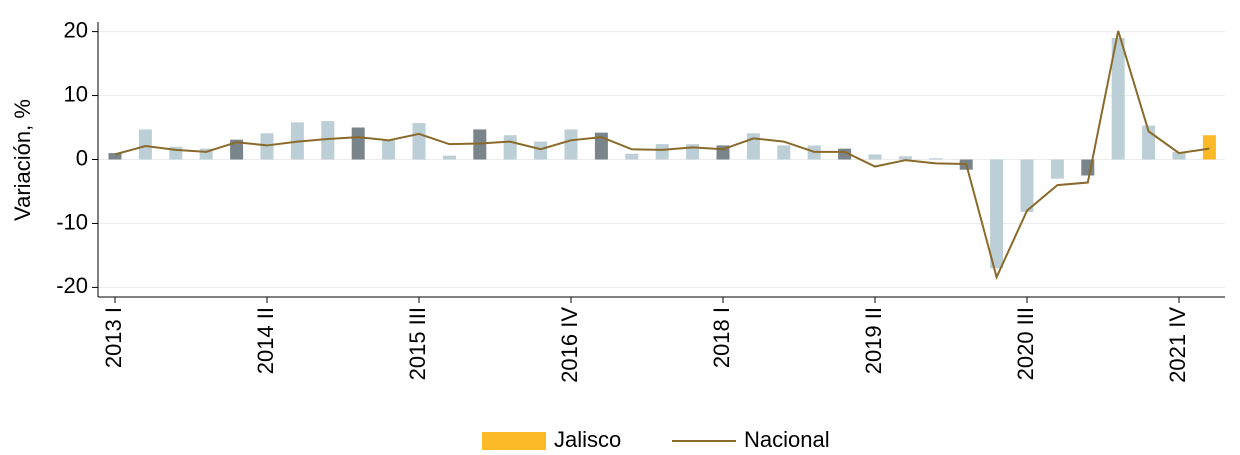  I want to click on x-tick-label: 2020 III, so click(1025, 343).